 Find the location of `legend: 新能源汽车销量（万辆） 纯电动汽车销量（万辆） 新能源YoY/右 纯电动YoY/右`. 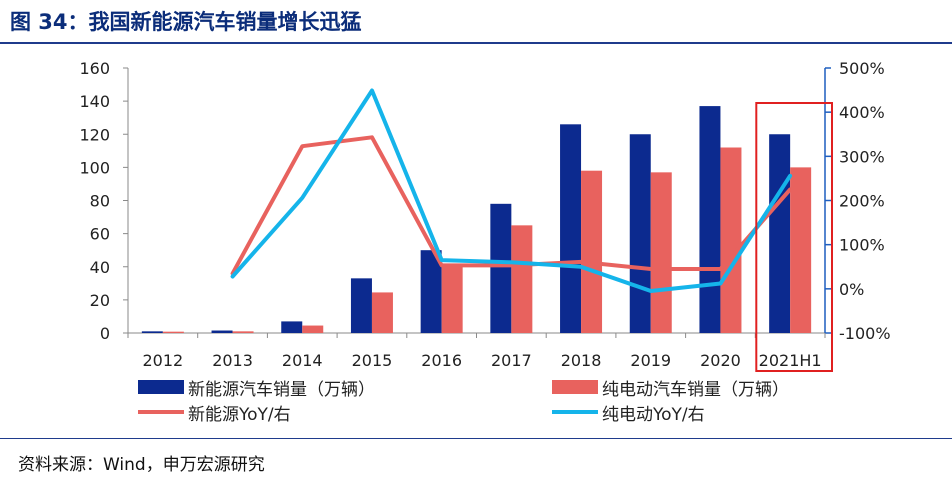

legend: 新能源汽车销量（万辆） 纯电动汽车销量（万辆） 新能源YoY/右 纯电动YoY/右 is located at coordinates (463, 402).